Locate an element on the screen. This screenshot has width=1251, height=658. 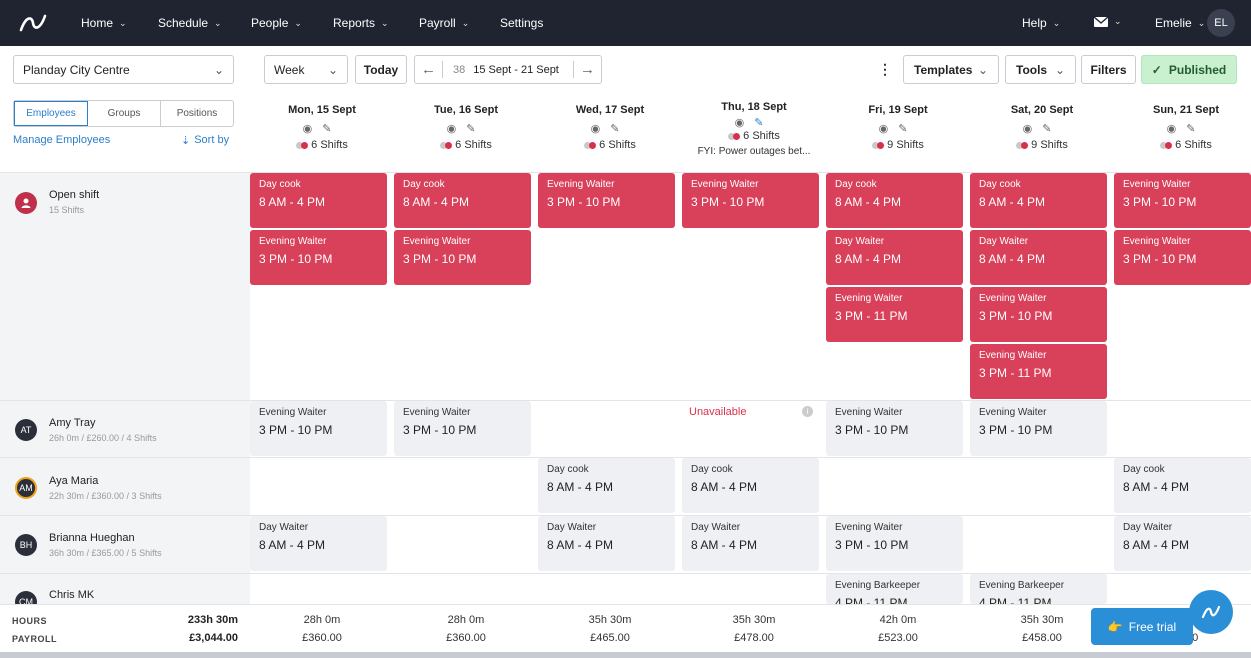
tab-groups: Groups is located at coordinates (124, 113).